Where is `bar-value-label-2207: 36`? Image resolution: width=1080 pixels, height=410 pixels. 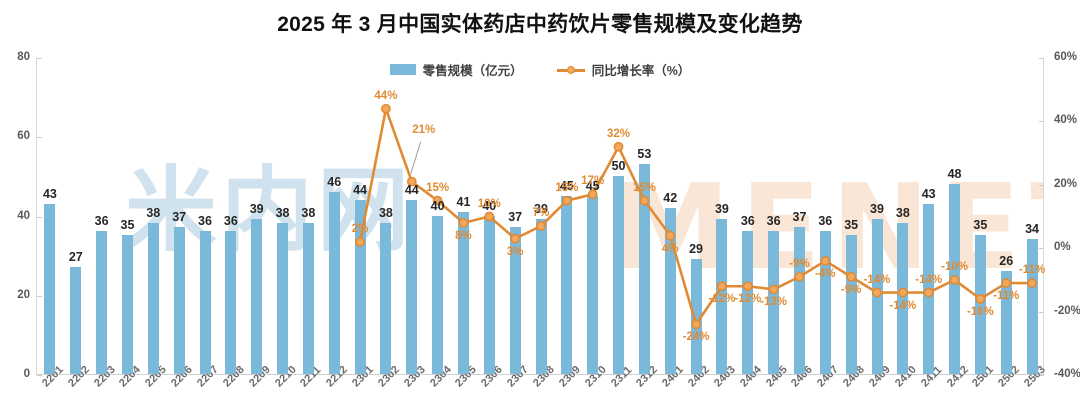 bar-value-label-2207: 36 is located at coordinates (205, 221).